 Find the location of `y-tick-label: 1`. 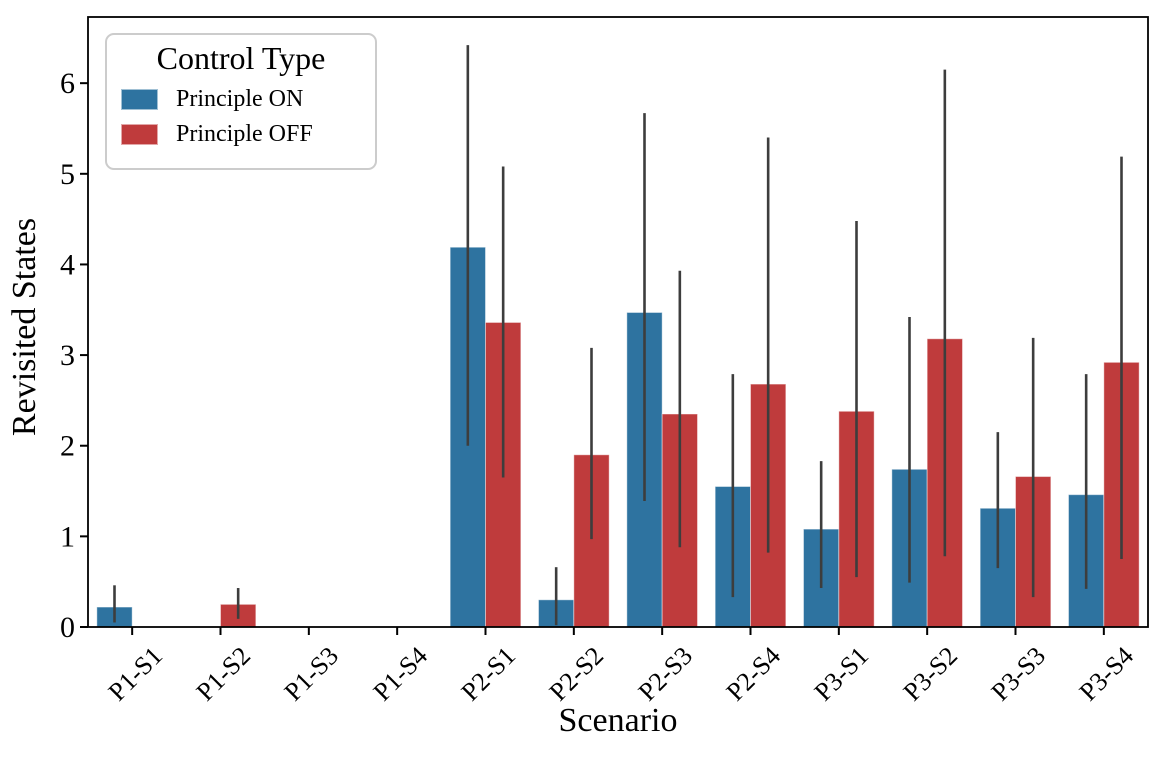

y-tick-label: 1 is located at coordinates (67, 536).